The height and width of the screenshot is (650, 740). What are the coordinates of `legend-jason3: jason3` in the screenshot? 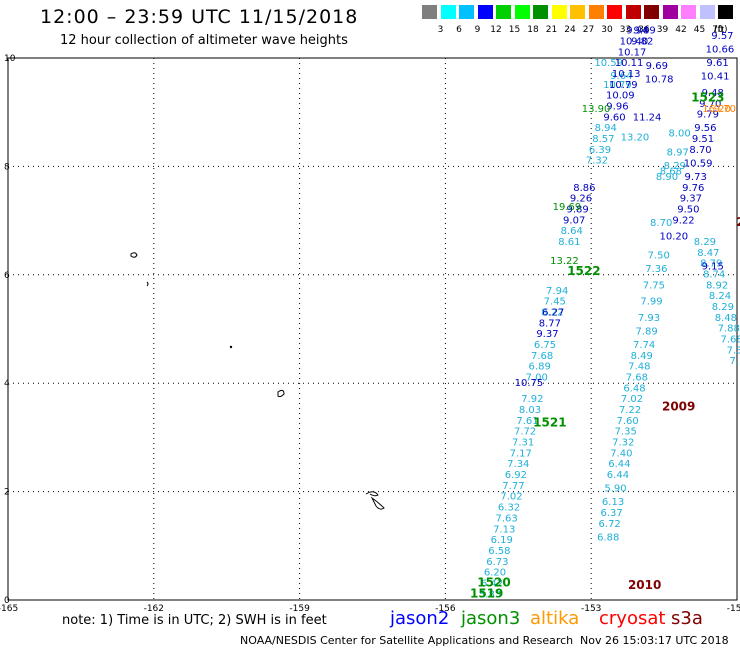 It's located at (491, 618).